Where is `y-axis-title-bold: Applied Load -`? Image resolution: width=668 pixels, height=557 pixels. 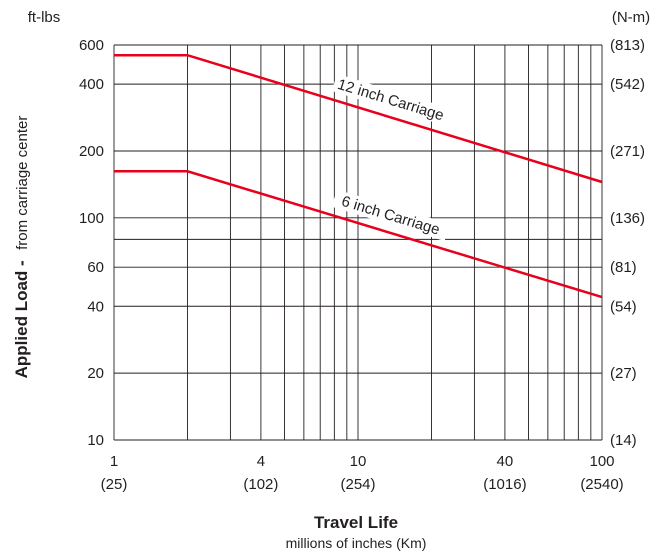
y-axis-title-bold: Applied Load - is located at coordinates (21, 319).